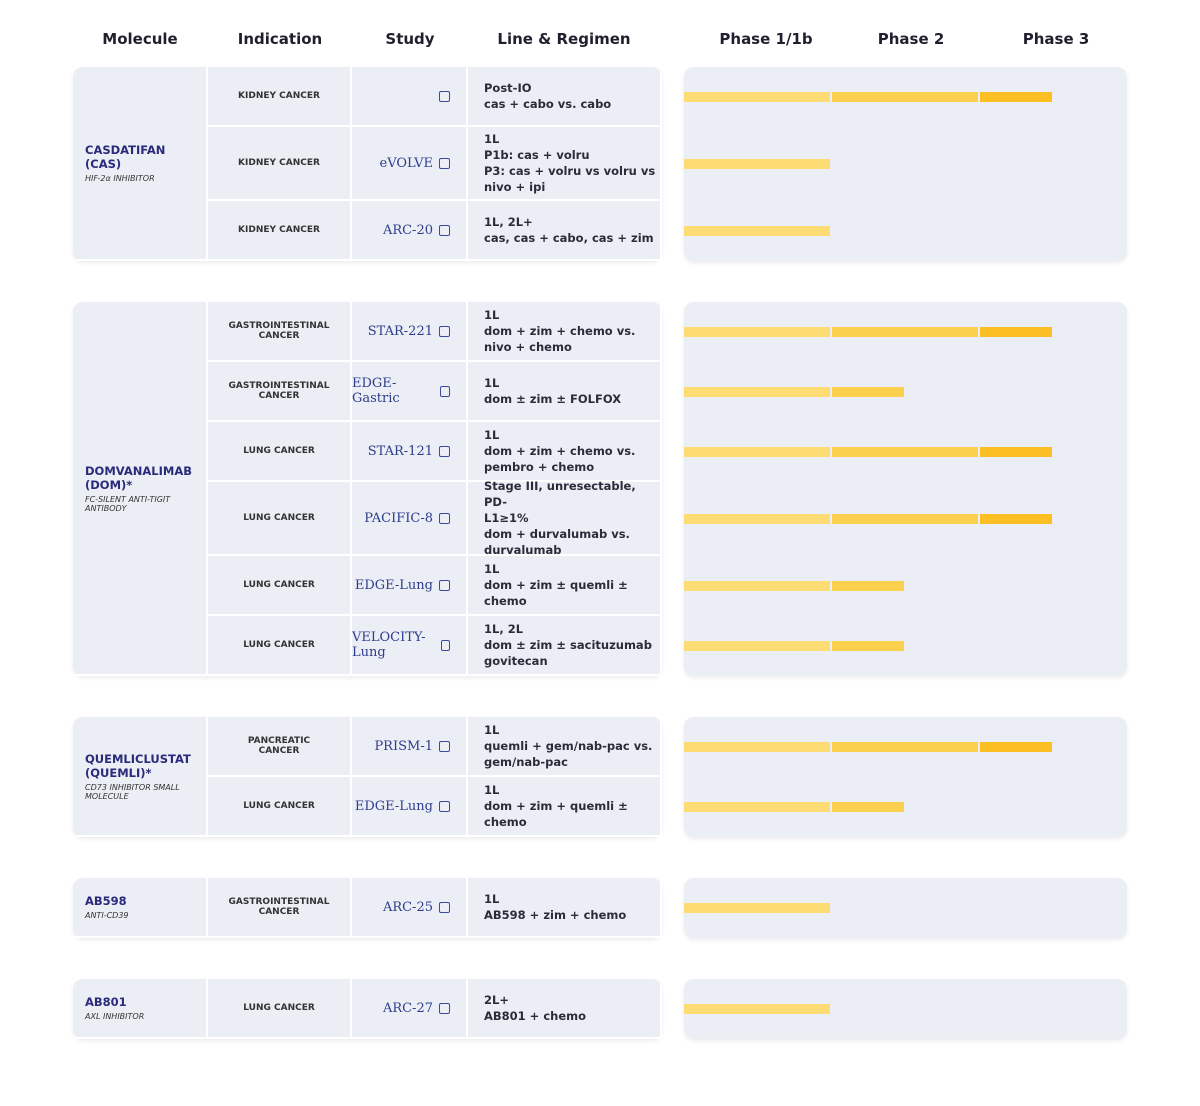 The image size is (1200, 1106). I want to click on molecule-name: CASDATIFAN (CAS), so click(125, 157).